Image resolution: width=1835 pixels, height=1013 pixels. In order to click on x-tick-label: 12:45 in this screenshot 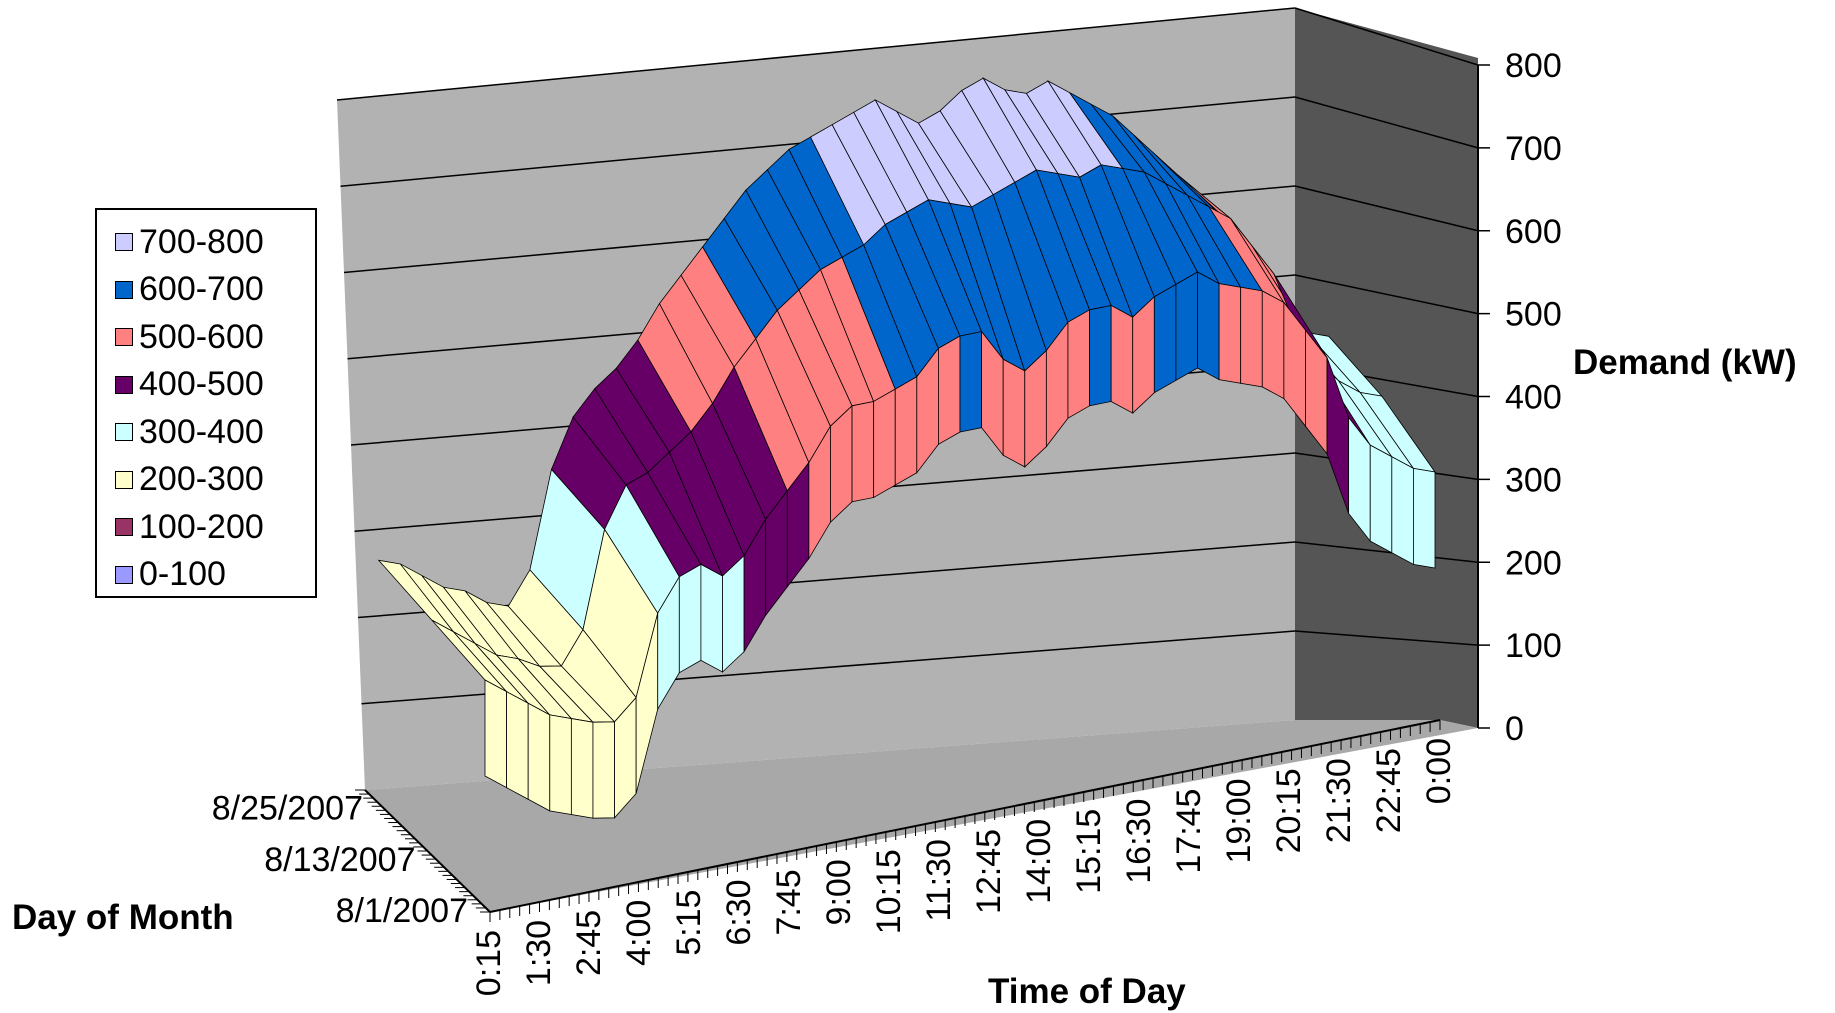, I will do `click(989, 871)`.